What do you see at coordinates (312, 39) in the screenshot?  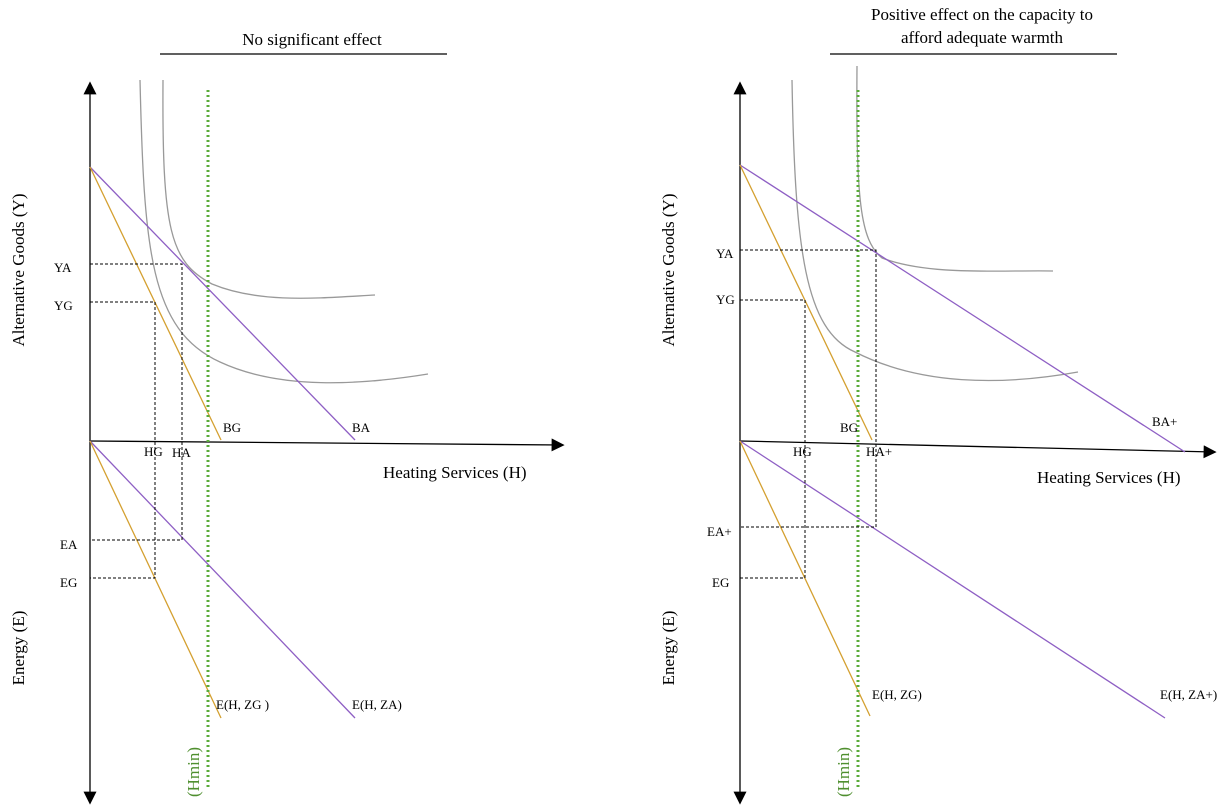 I see `panel-title: No significant effect` at bounding box center [312, 39].